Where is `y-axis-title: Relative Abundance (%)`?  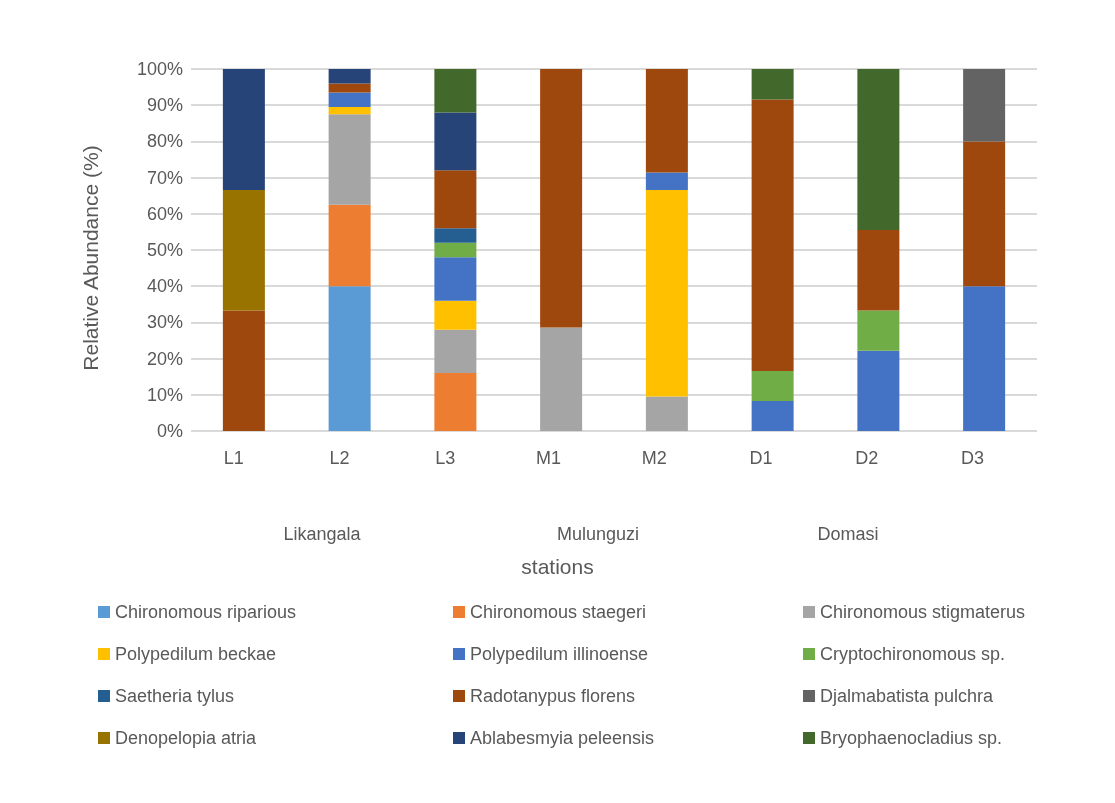
y-axis-title: Relative Abundance (%) is located at coordinates (90, 258).